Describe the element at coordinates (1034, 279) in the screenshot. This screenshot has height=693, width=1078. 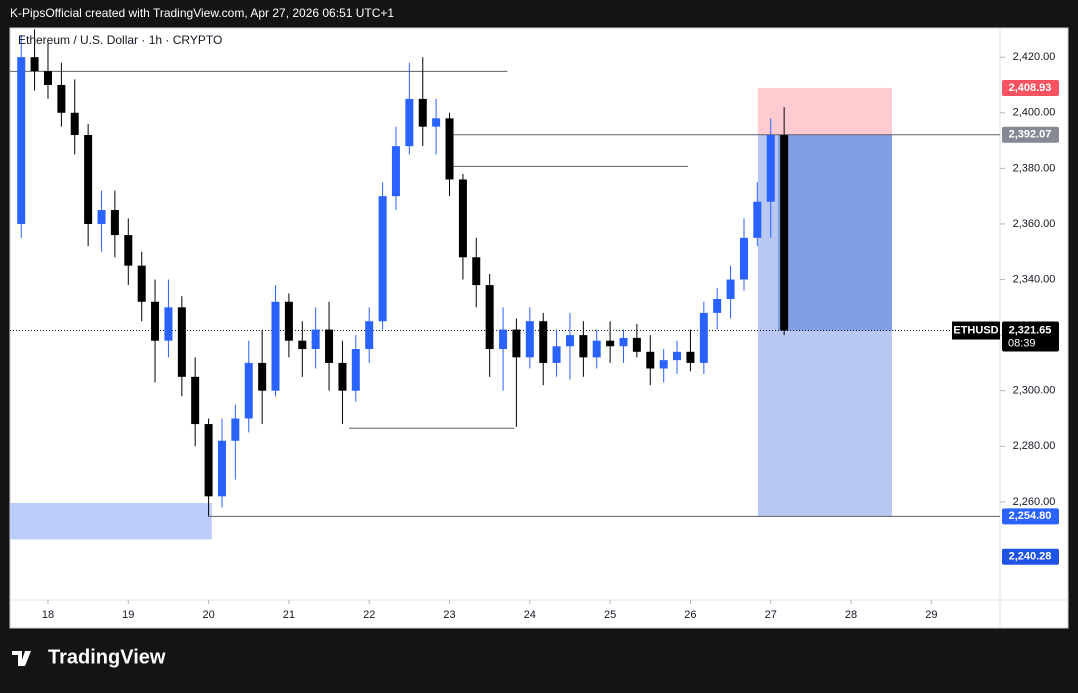
I see `y-tick-label: 2,340.00` at that location.